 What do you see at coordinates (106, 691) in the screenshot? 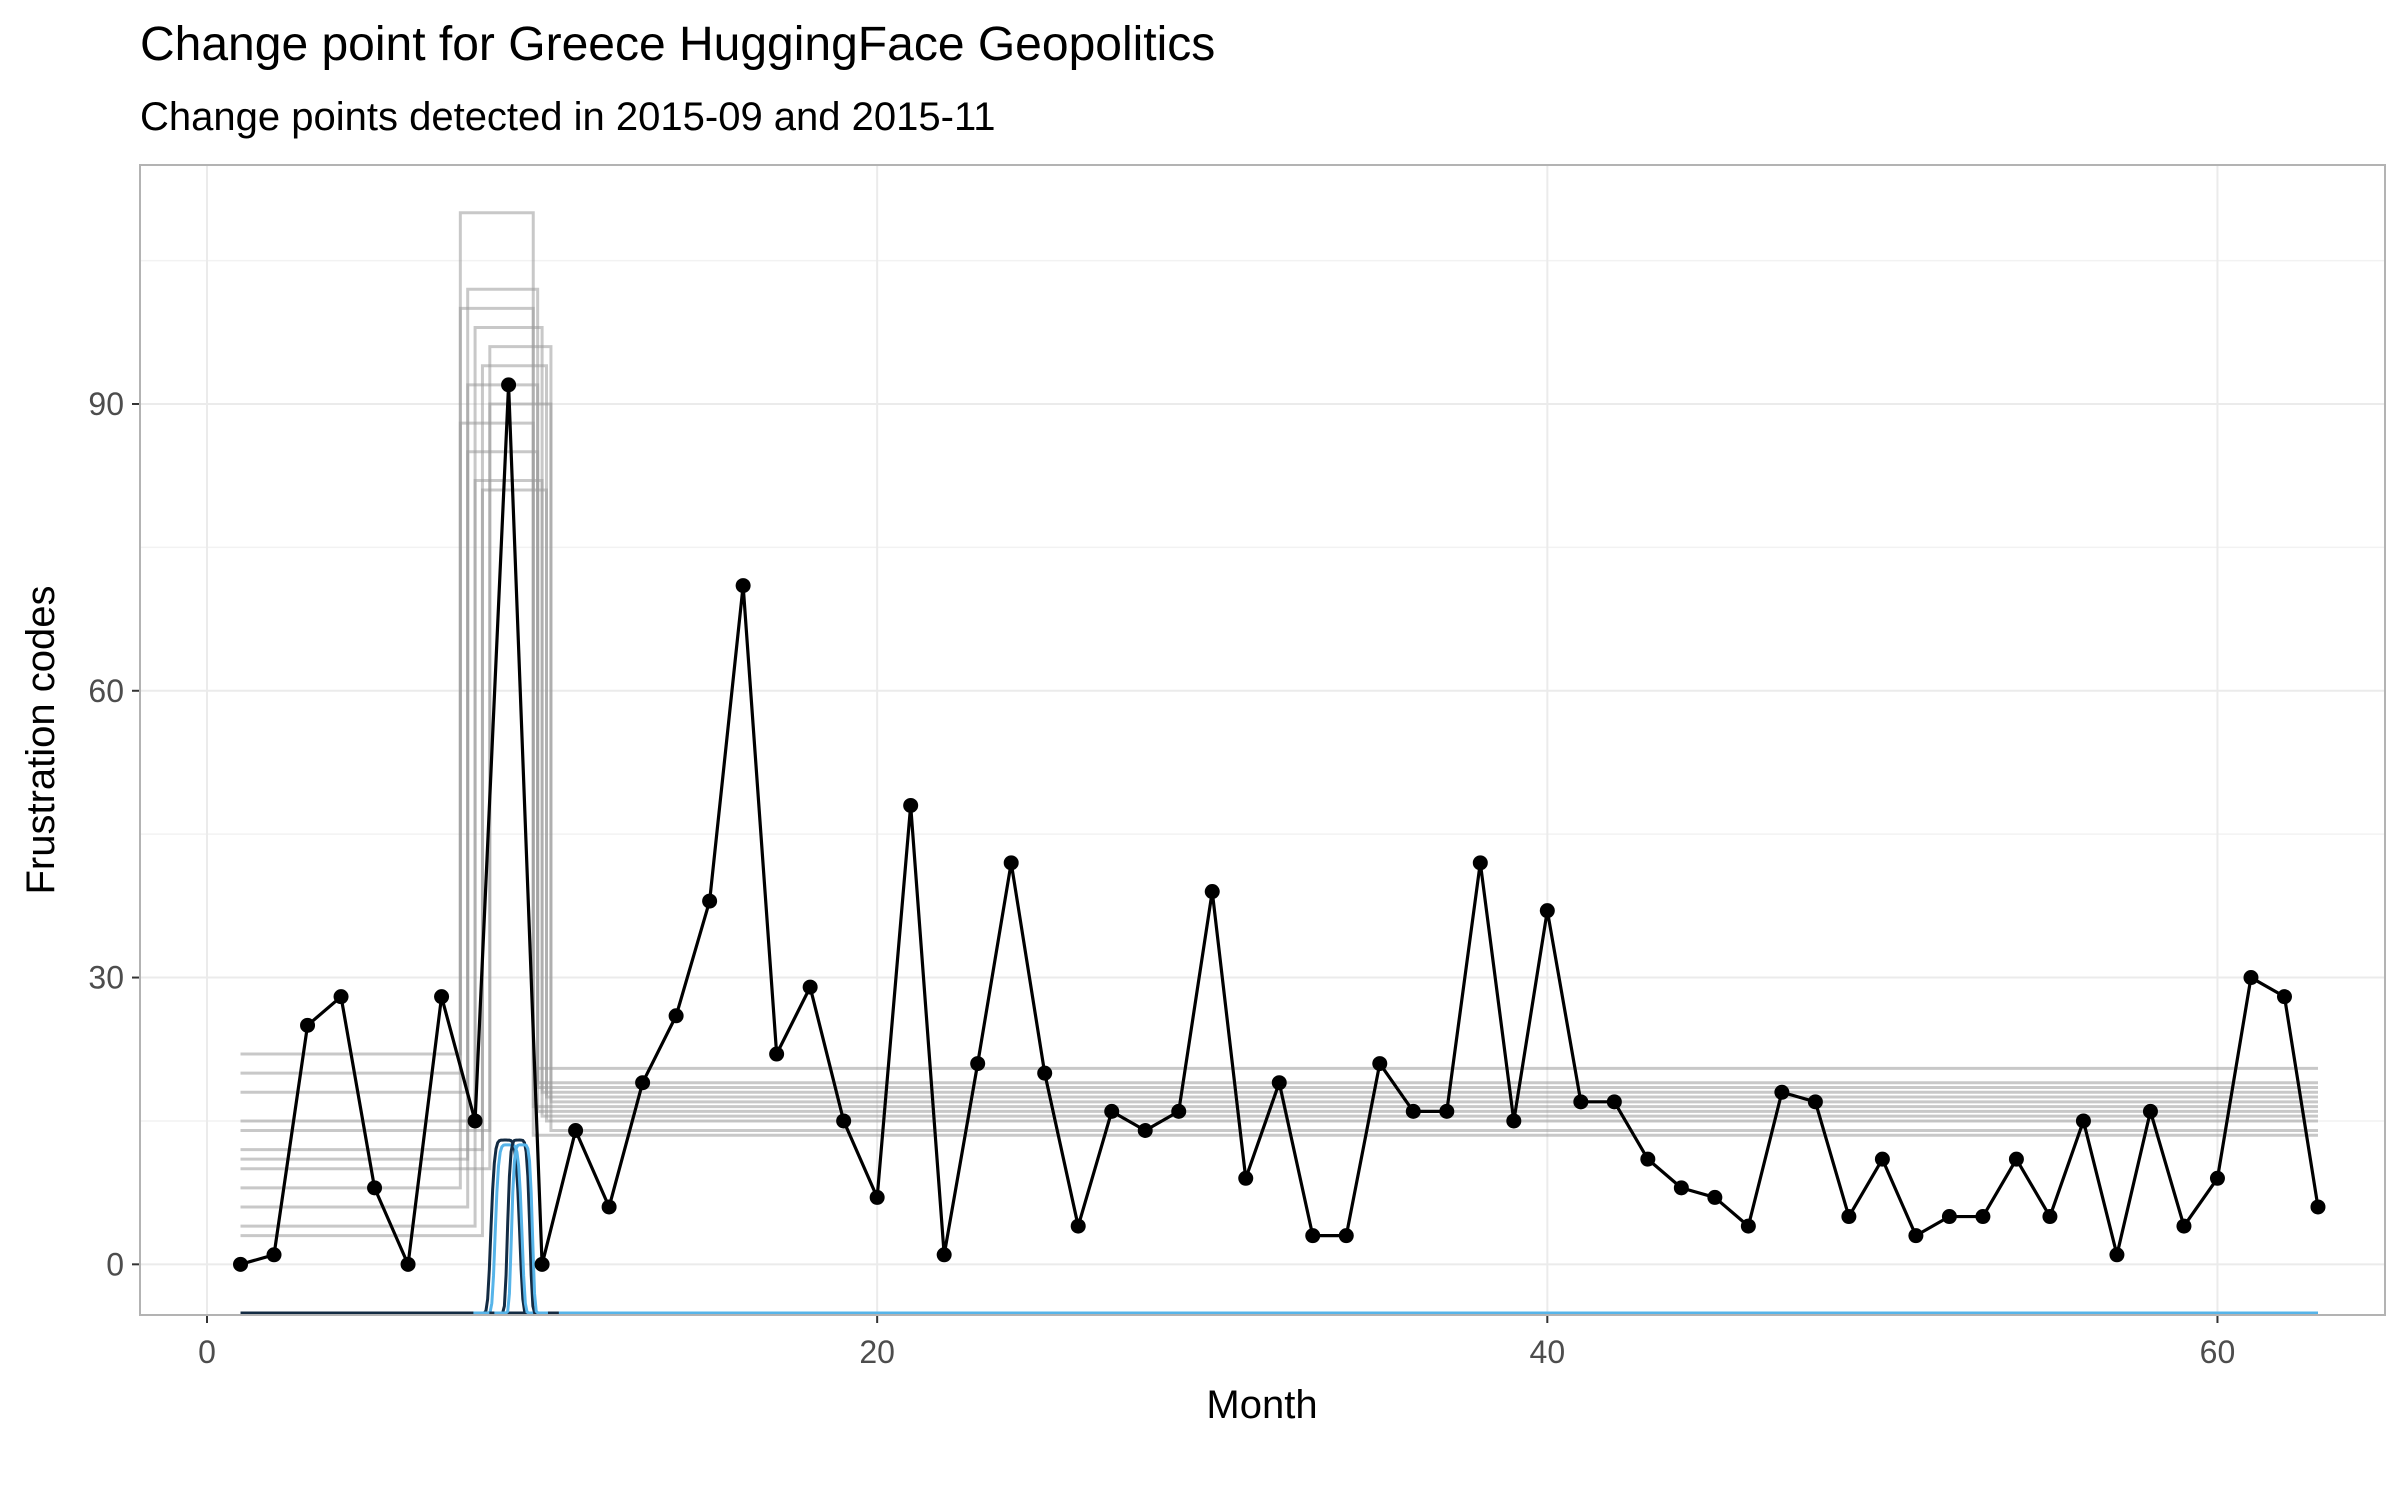
I see `y-tick-label: 60` at bounding box center [106, 691].